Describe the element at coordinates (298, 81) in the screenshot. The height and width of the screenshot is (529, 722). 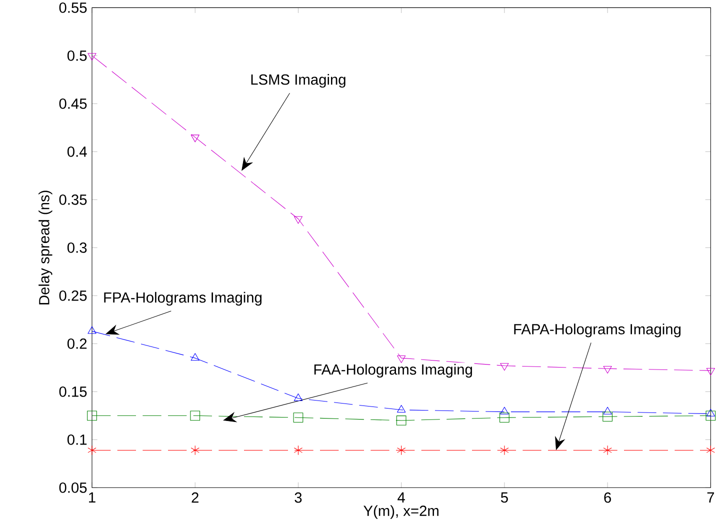
I see `annotation: LSMS Imaging` at that location.